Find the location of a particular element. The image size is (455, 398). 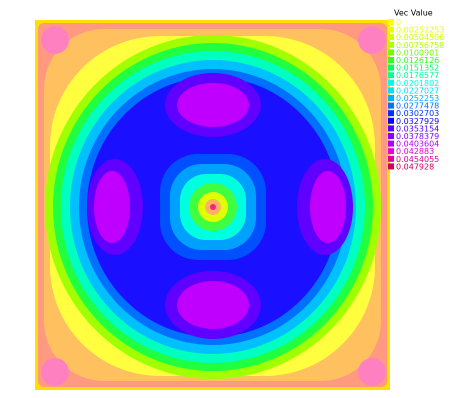

legend-label: 0.0327929 is located at coordinates (417, 121).